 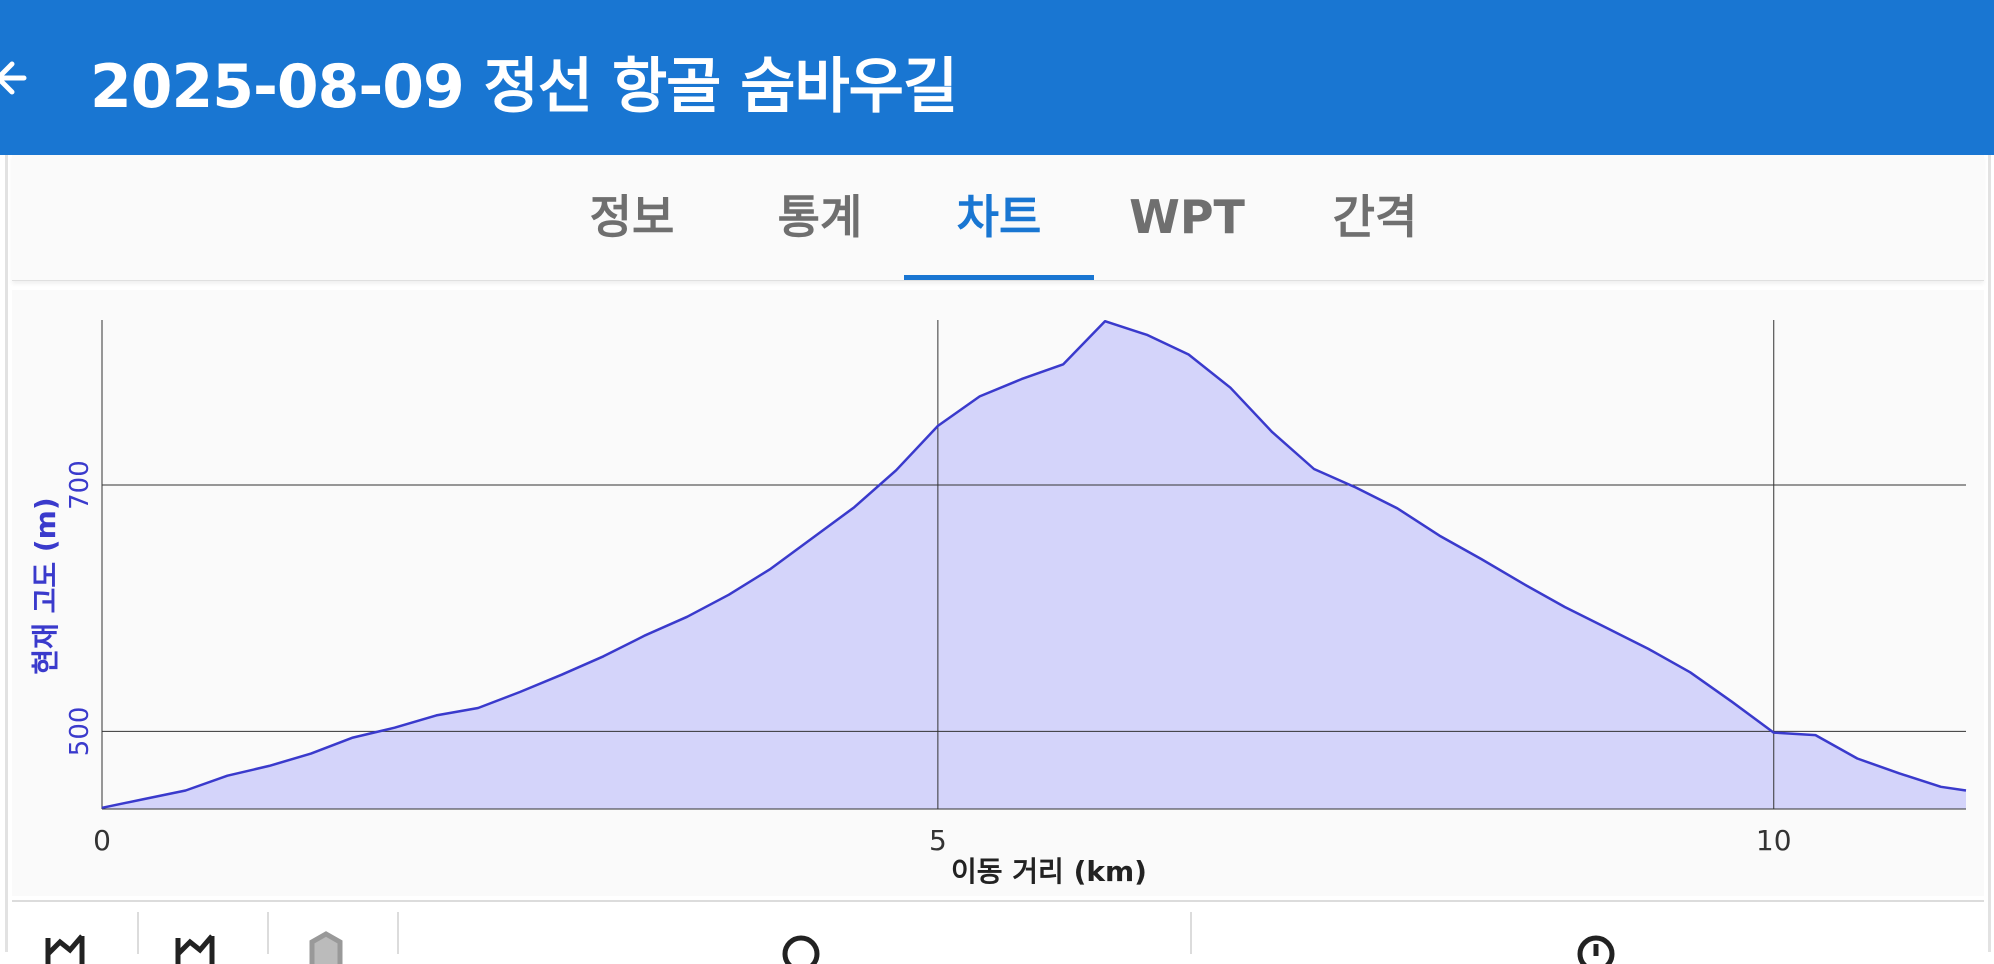 What do you see at coordinates (632, 217) in the screenshot?
I see `tab-info: 정보` at bounding box center [632, 217].